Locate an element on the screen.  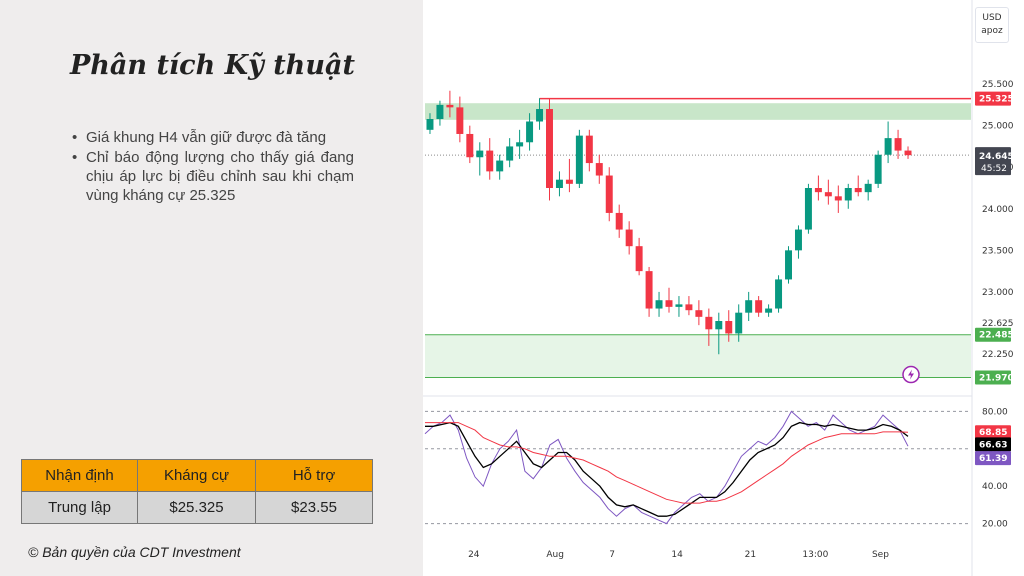
indicator-tick-label: 40.00 is located at coordinates (995, 487).